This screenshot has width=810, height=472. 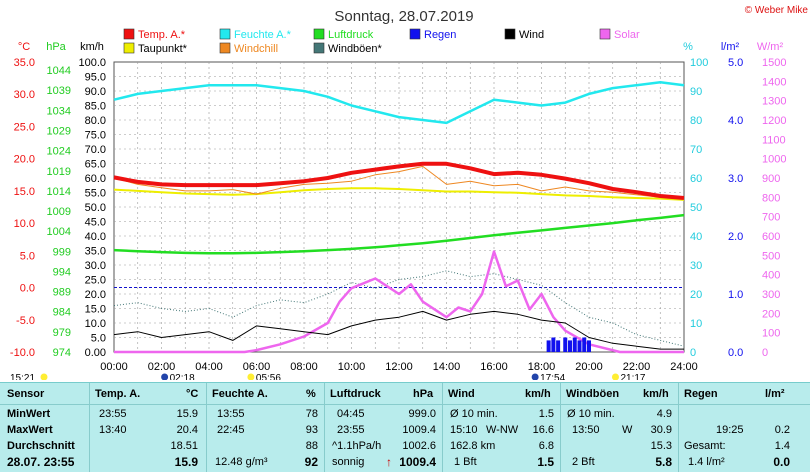 What do you see at coordinates (770, 47) in the screenshot?
I see `solar-axis-title: W/m²` at bounding box center [770, 47].